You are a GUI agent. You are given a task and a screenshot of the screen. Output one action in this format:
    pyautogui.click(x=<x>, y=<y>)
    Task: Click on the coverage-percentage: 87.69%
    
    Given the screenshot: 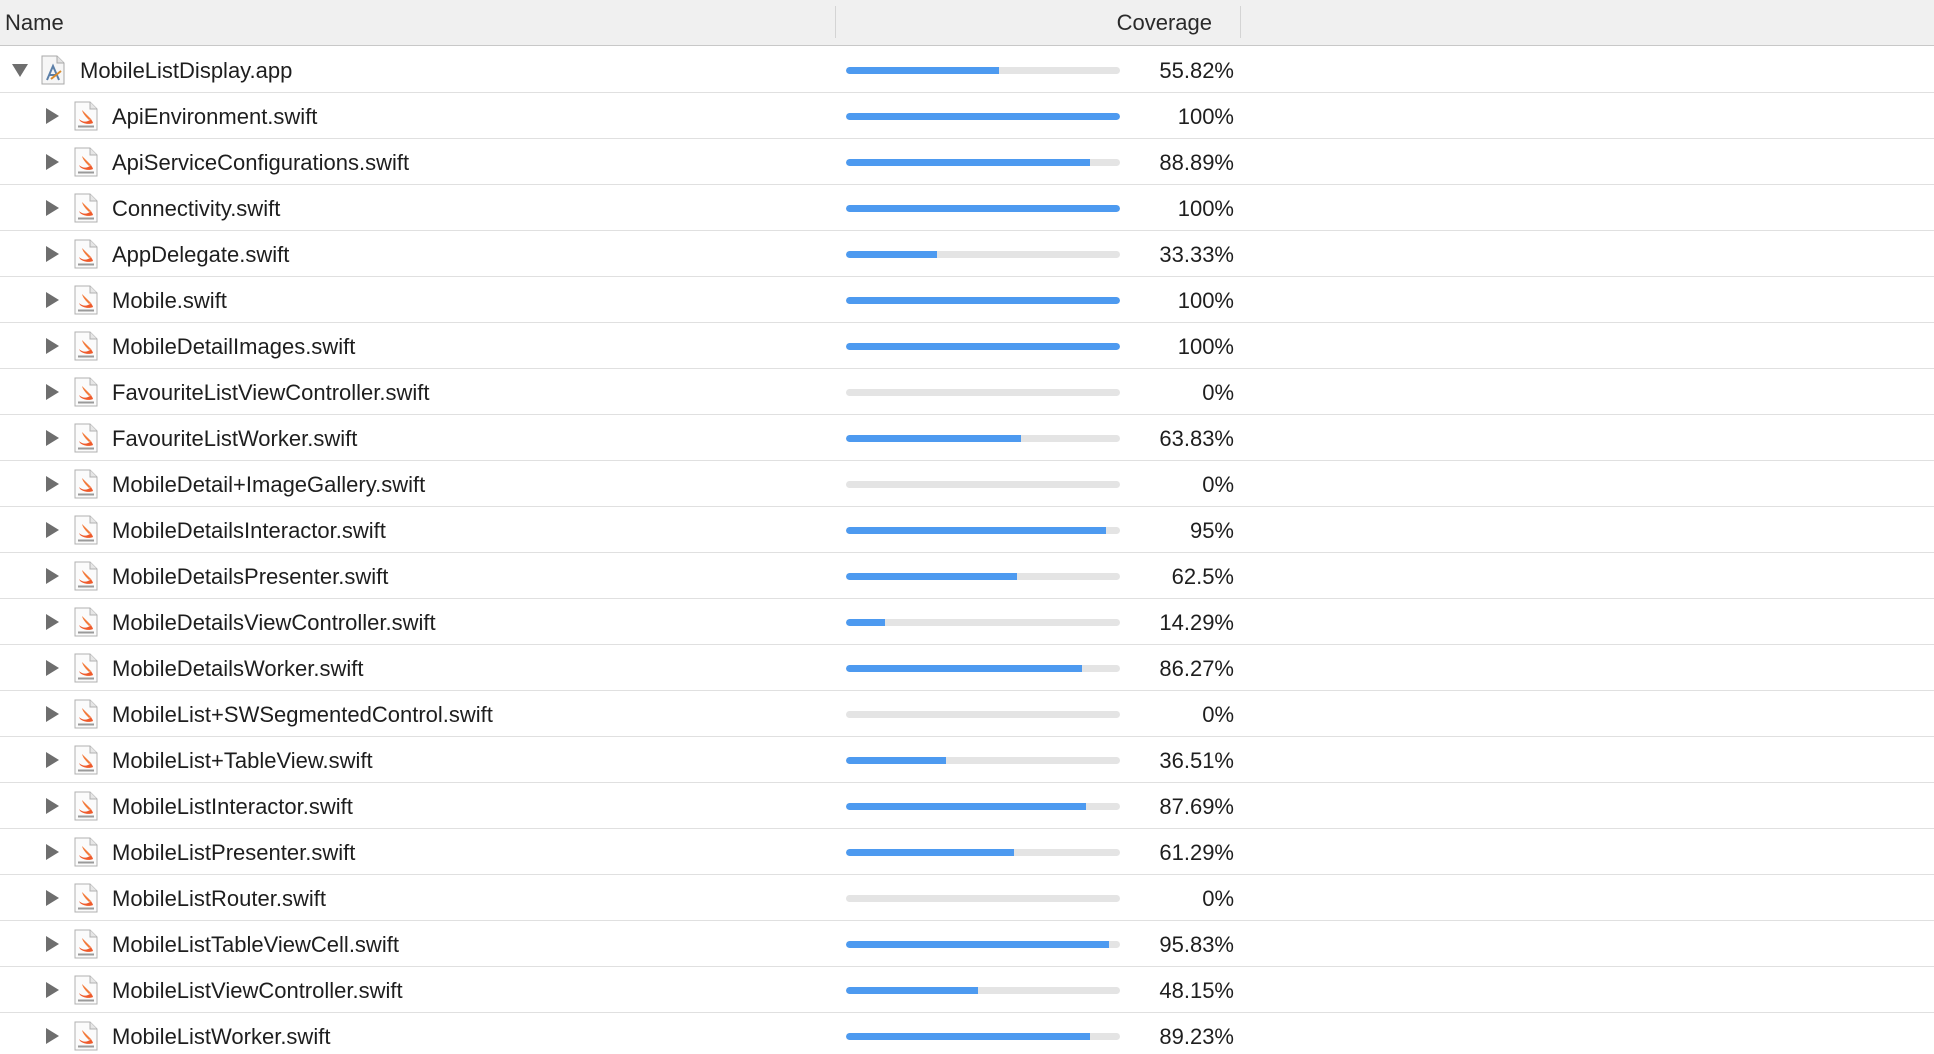 What is the action you would take?
    pyautogui.click(x=1196, y=806)
    